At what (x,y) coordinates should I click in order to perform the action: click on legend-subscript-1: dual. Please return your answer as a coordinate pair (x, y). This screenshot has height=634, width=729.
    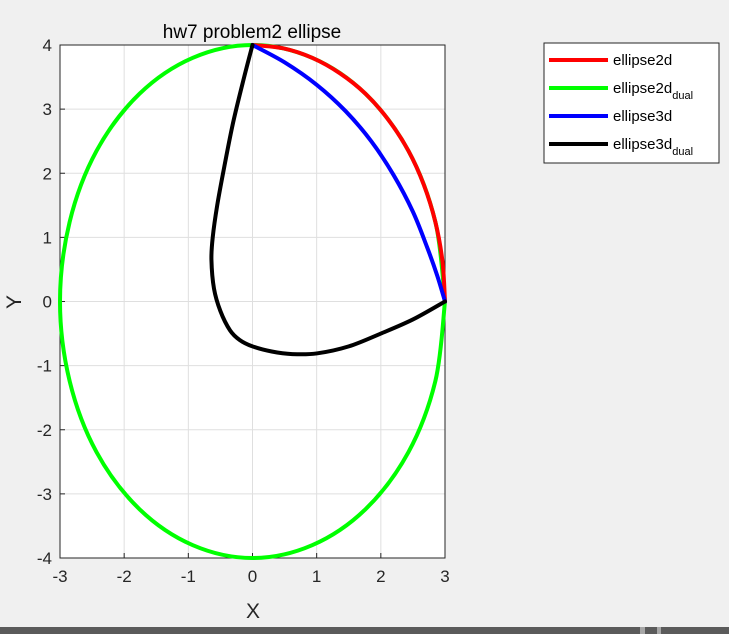
    Looking at the image, I should click on (682, 96).